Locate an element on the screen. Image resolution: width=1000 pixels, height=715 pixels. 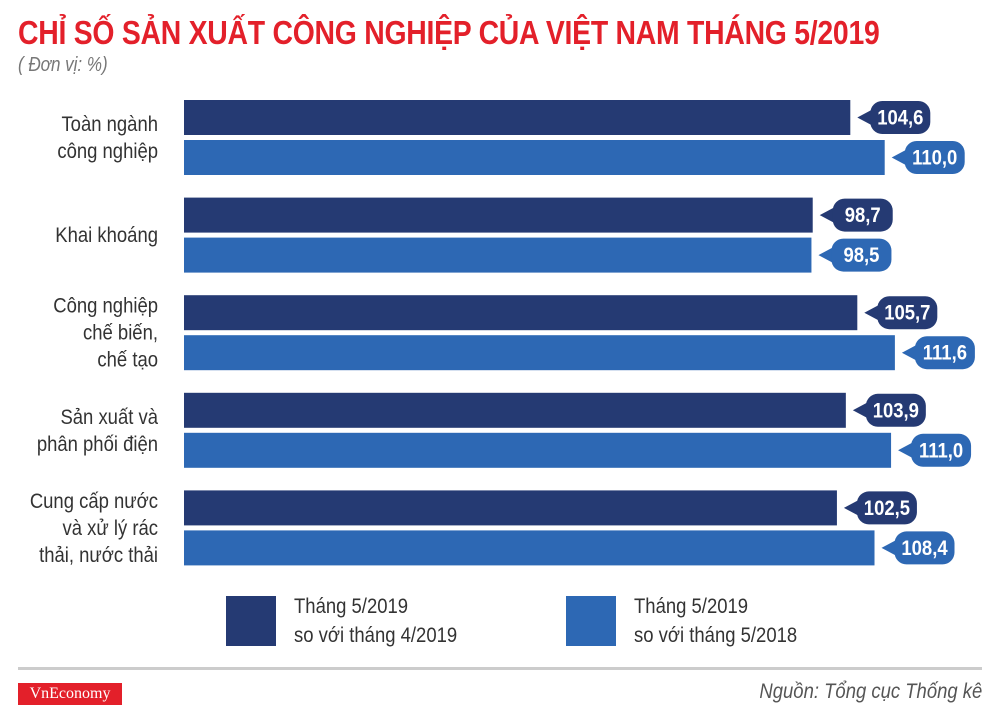
data-label: 111,6 is located at coordinates (945, 353).